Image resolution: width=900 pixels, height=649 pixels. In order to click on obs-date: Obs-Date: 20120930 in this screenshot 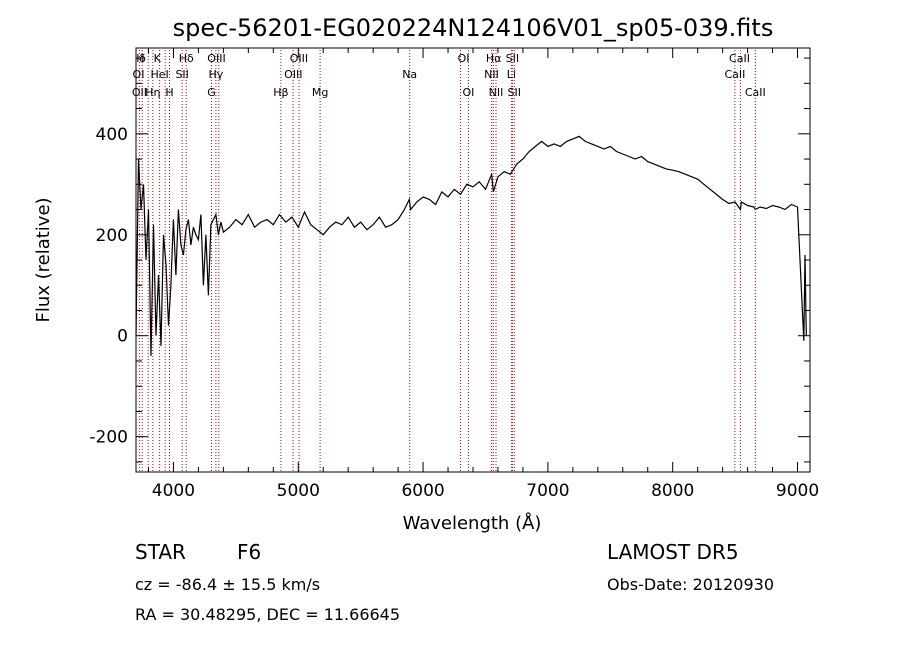, I will do `click(690, 584)`.